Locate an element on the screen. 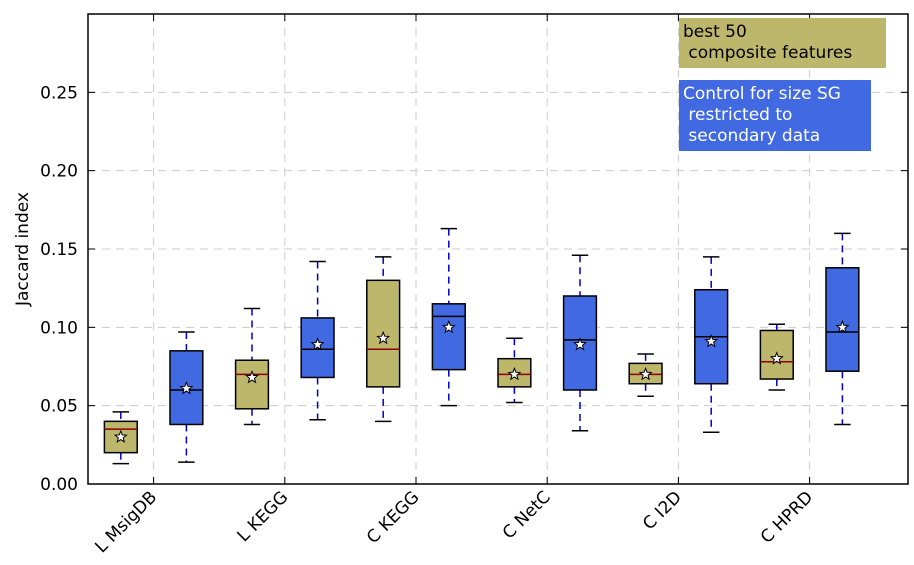  legend-text-line: Control for size SG is located at coordinates (762, 94).